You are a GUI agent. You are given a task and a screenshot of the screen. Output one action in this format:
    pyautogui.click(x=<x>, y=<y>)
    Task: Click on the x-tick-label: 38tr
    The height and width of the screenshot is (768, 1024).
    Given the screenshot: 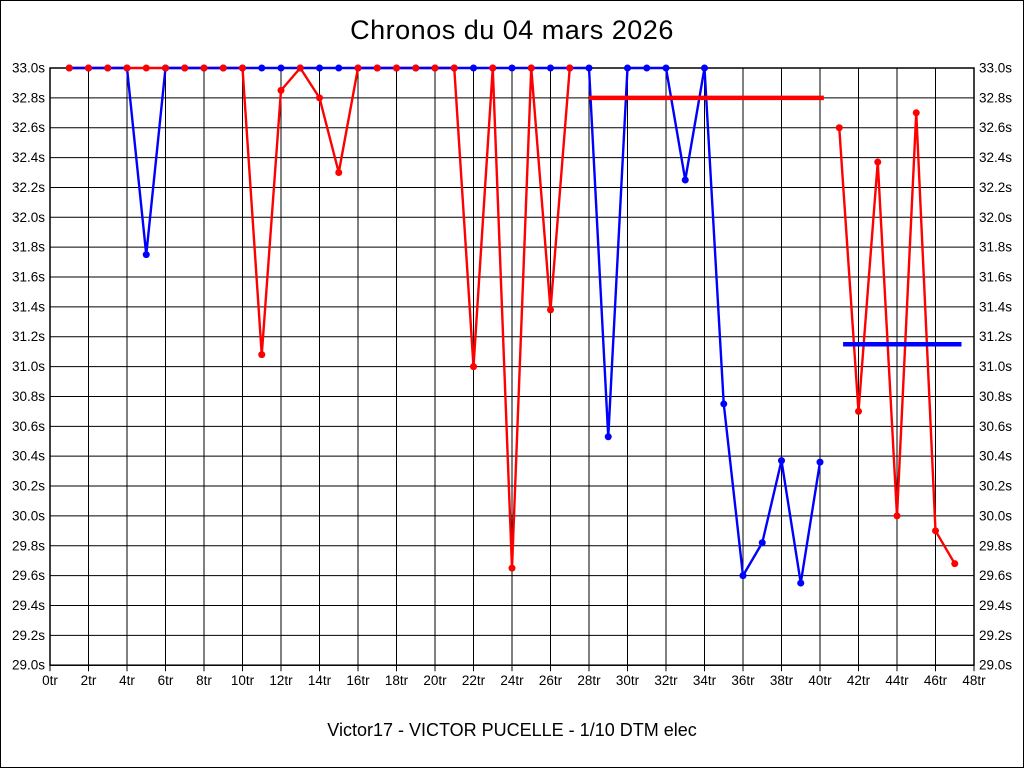 What is the action you would take?
    pyautogui.click(x=782, y=680)
    